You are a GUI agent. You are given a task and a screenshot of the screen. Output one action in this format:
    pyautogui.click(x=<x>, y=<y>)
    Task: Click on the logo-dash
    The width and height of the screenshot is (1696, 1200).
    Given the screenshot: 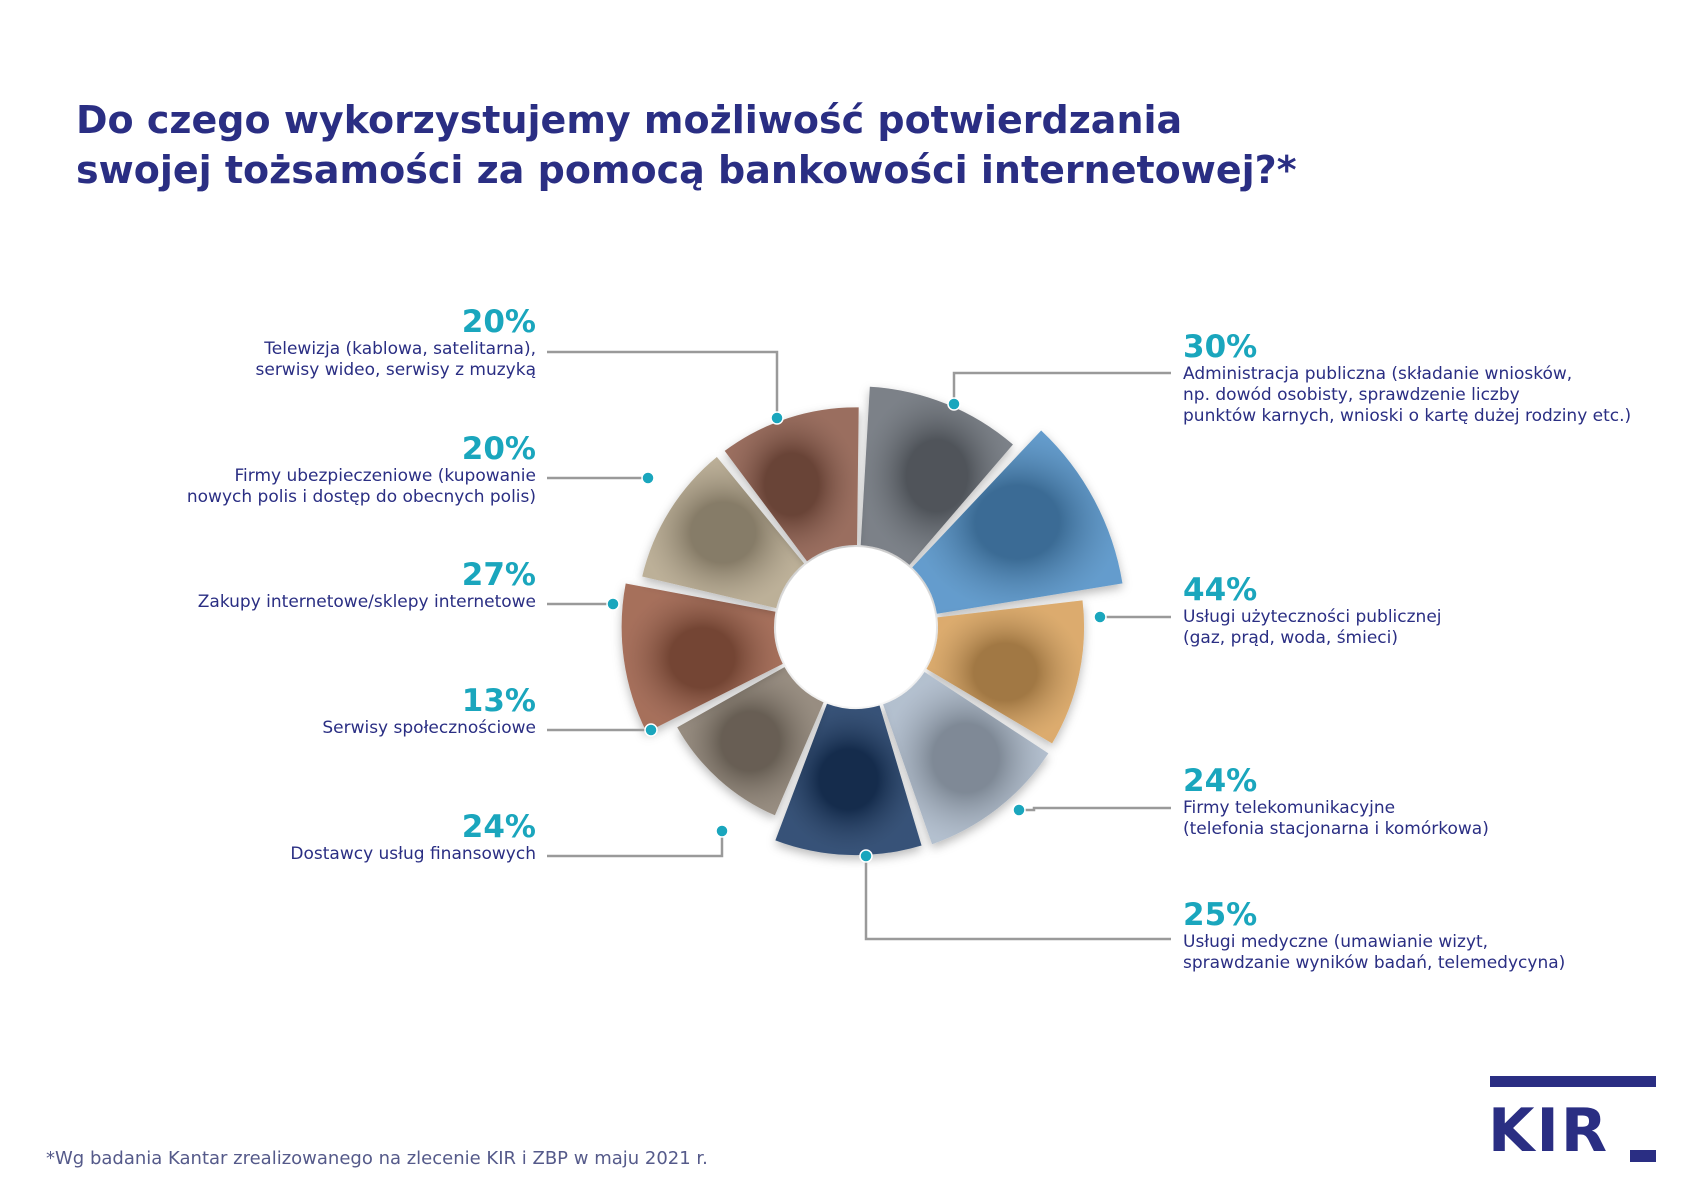 What is the action you would take?
    pyautogui.click(x=1643, y=1156)
    